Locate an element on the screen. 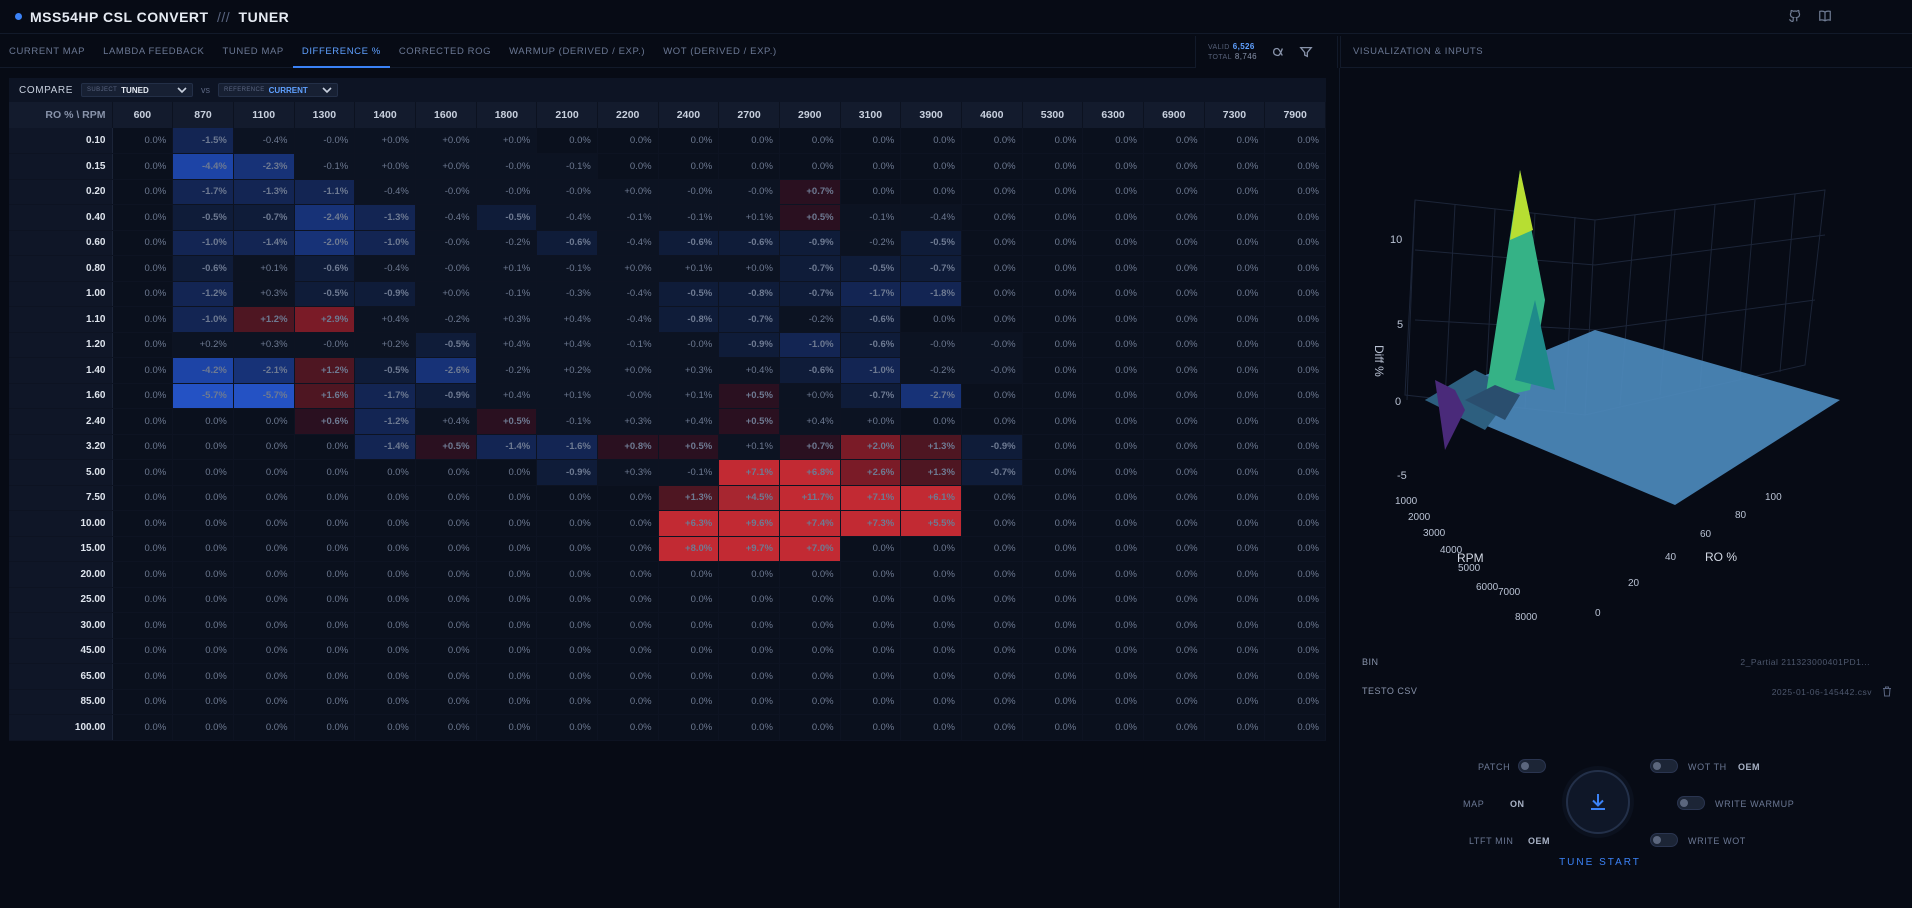 Image resolution: width=1912 pixels, height=908 pixels. table-cell: +5.5% is located at coordinates (931, 523).